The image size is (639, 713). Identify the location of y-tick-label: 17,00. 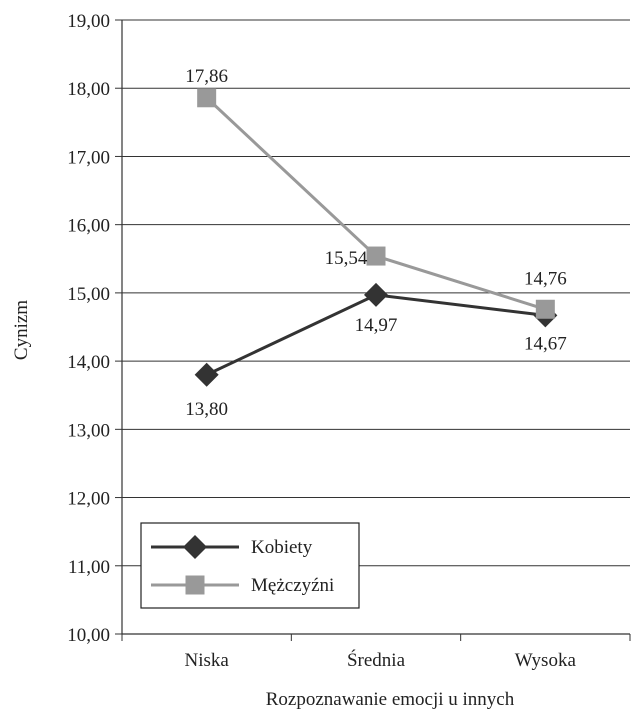
(88, 157).